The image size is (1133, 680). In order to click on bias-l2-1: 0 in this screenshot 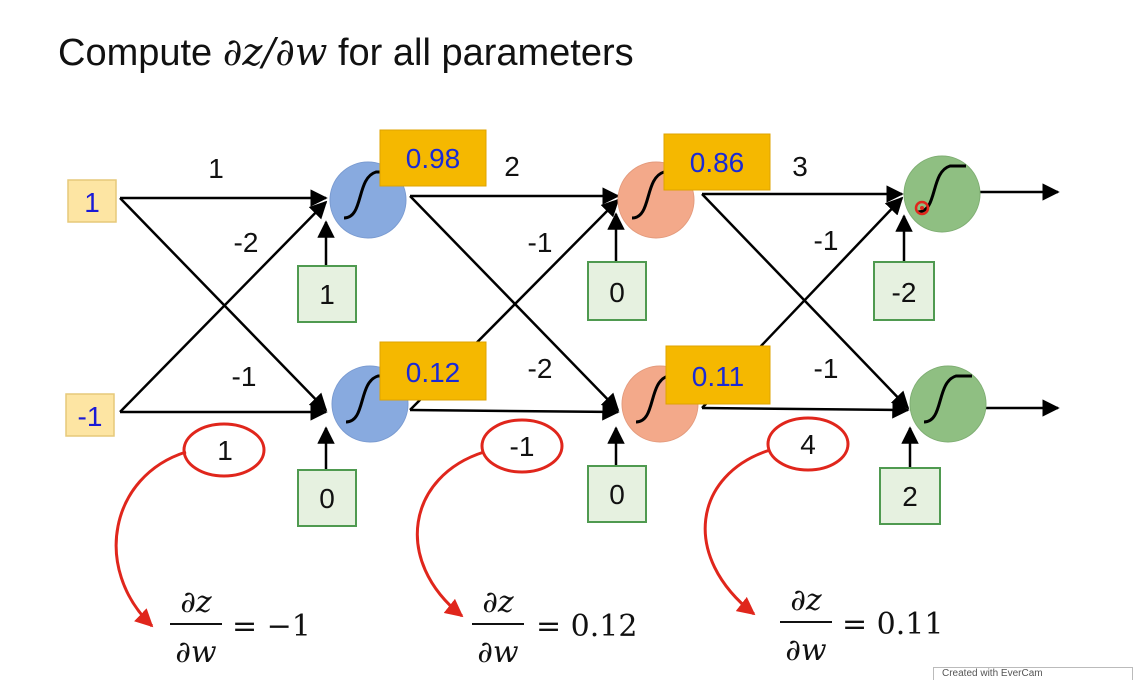, I will do `click(617, 291)`.